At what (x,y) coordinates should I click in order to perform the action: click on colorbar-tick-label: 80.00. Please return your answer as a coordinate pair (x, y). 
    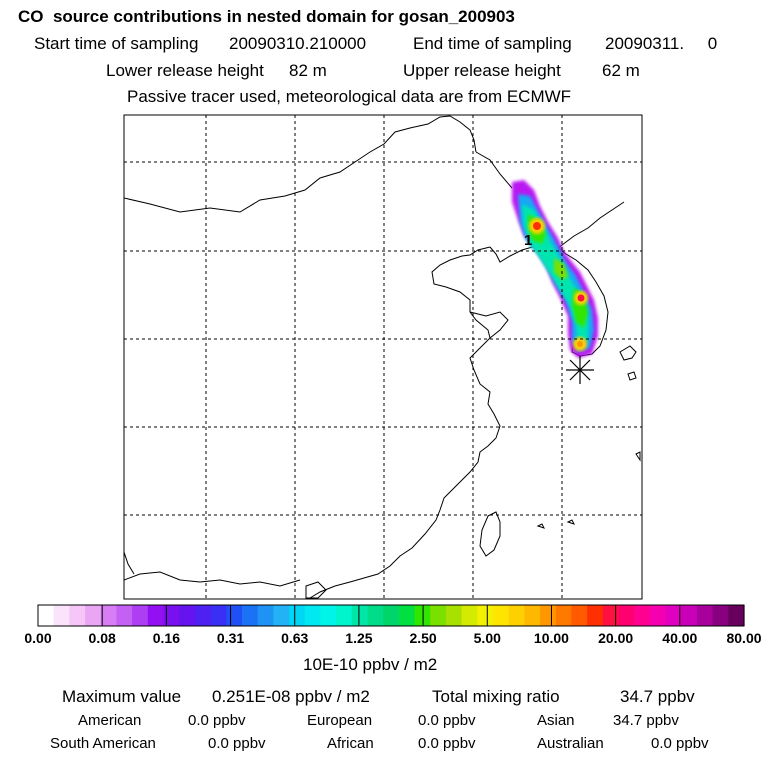
    Looking at the image, I should click on (744, 638).